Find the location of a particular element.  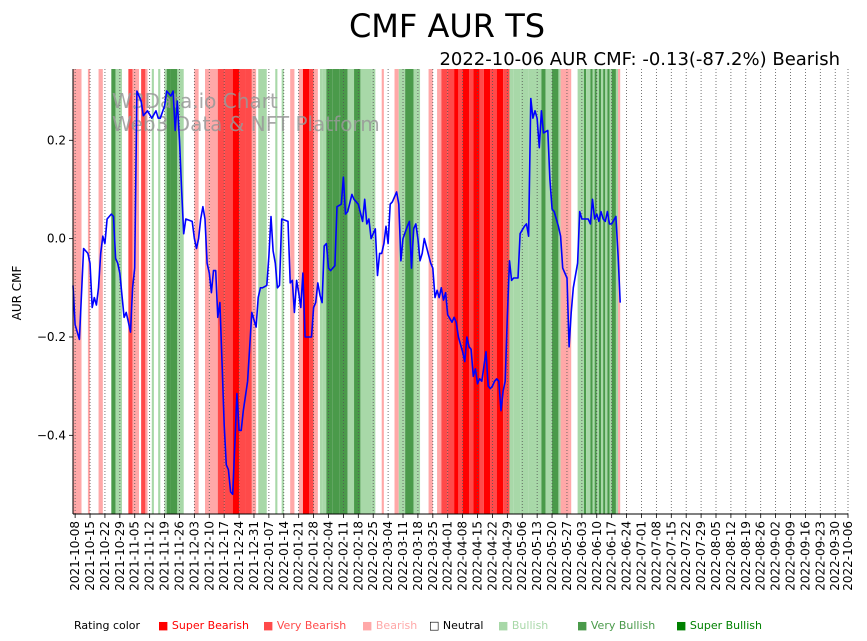

watermark: W3Data.io Chart Web3 Data & NFT Platform is located at coordinates (246, 112).